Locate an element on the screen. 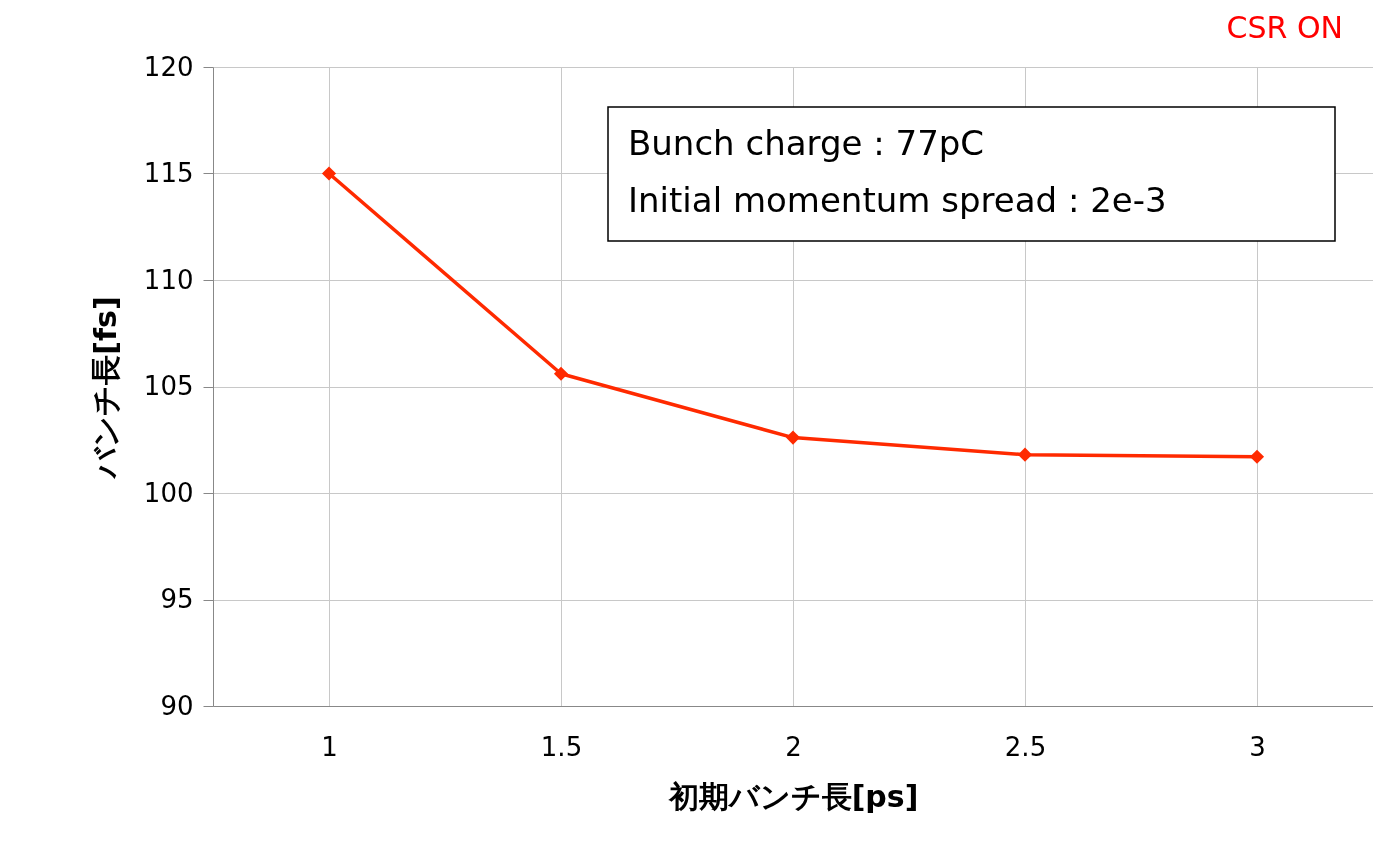 This screenshot has width=1374, height=867. annotation: Initial momentum spread : 2e-3 is located at coordinates (897, 200).